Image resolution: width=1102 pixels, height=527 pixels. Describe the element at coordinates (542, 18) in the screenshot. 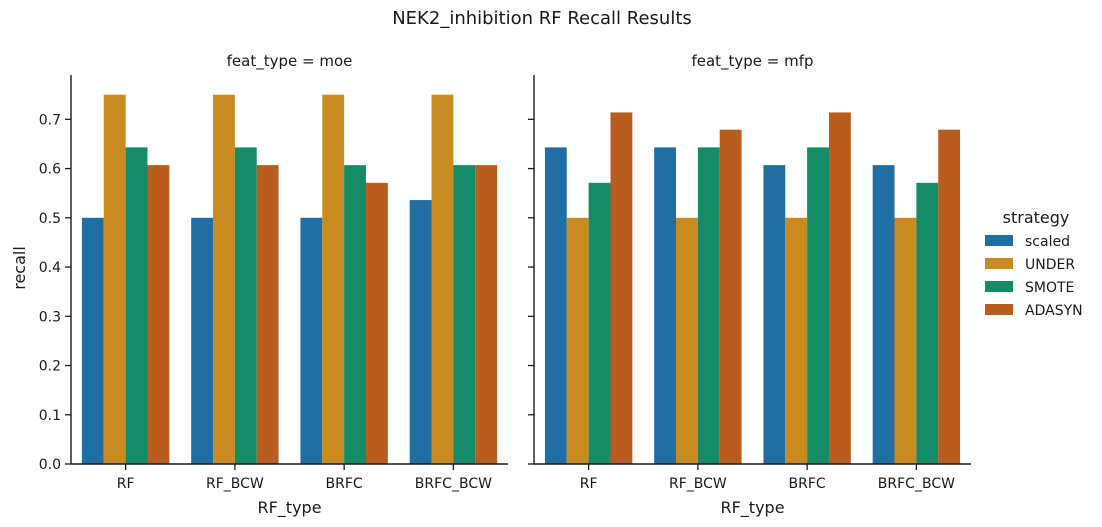

I see `chart-title: NEK2_inhibition RF Recall Results` at that location.